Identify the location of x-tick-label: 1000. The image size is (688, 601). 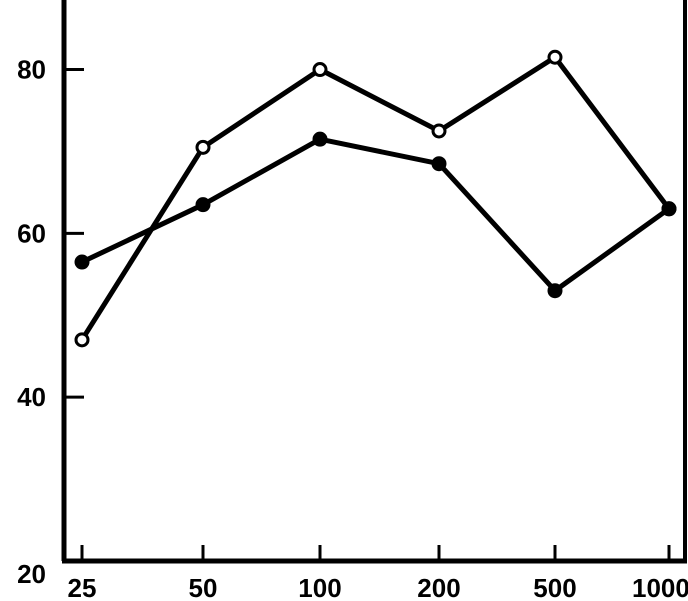
(660, 587).